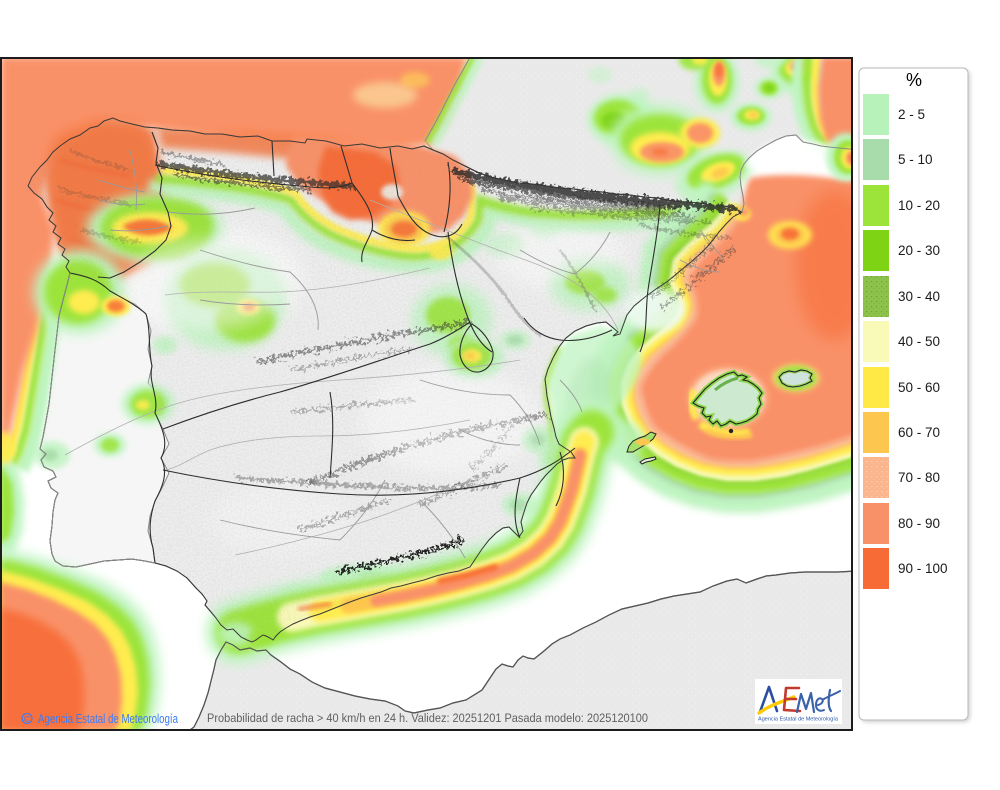  I want to click on svg-text: 10 - 20, so click(919, 205).